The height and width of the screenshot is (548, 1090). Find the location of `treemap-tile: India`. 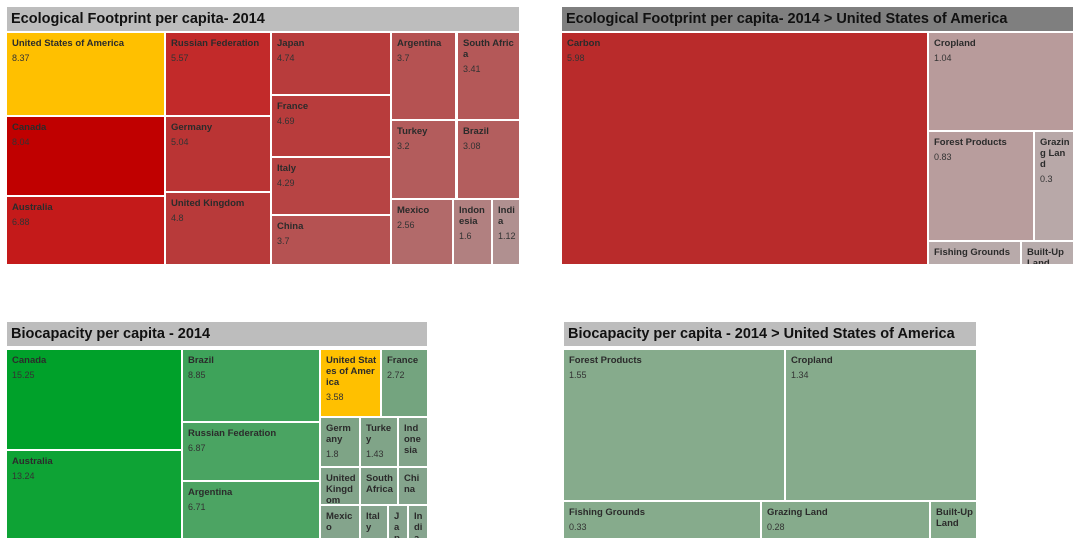

treemap-tile: India is located at coordinates (418, 522).